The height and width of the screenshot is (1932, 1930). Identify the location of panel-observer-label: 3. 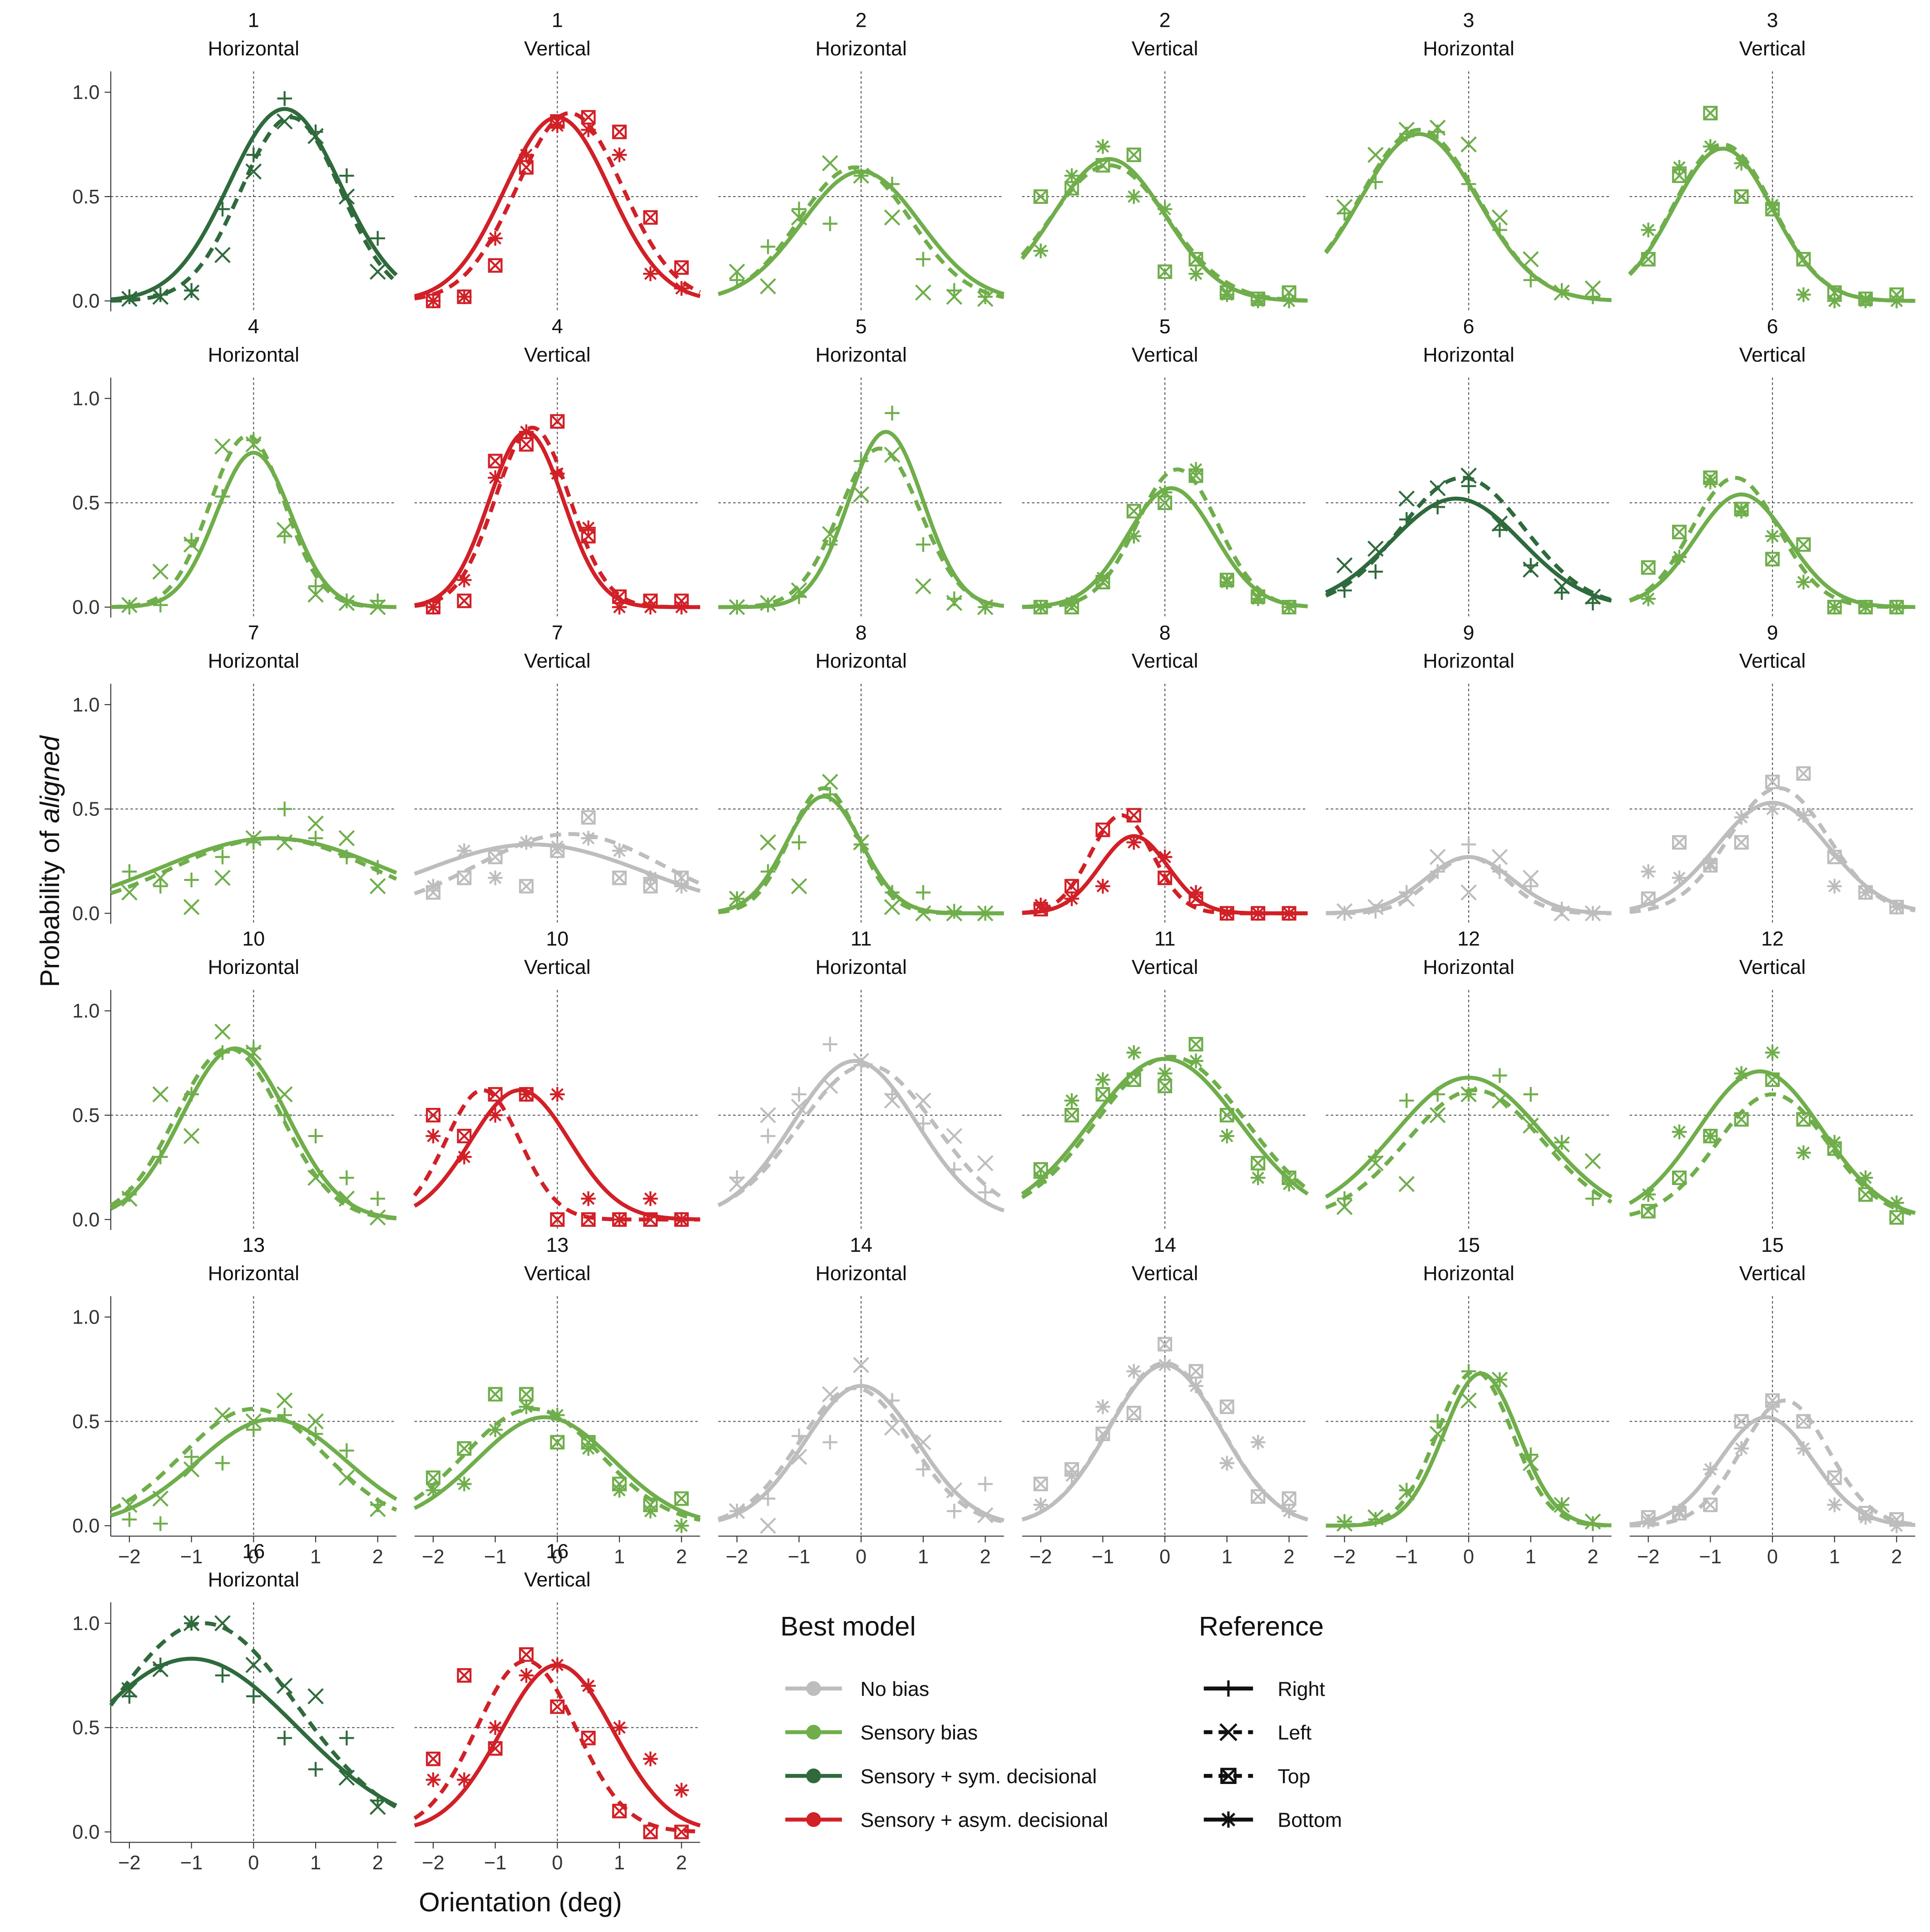
(1469, 21).